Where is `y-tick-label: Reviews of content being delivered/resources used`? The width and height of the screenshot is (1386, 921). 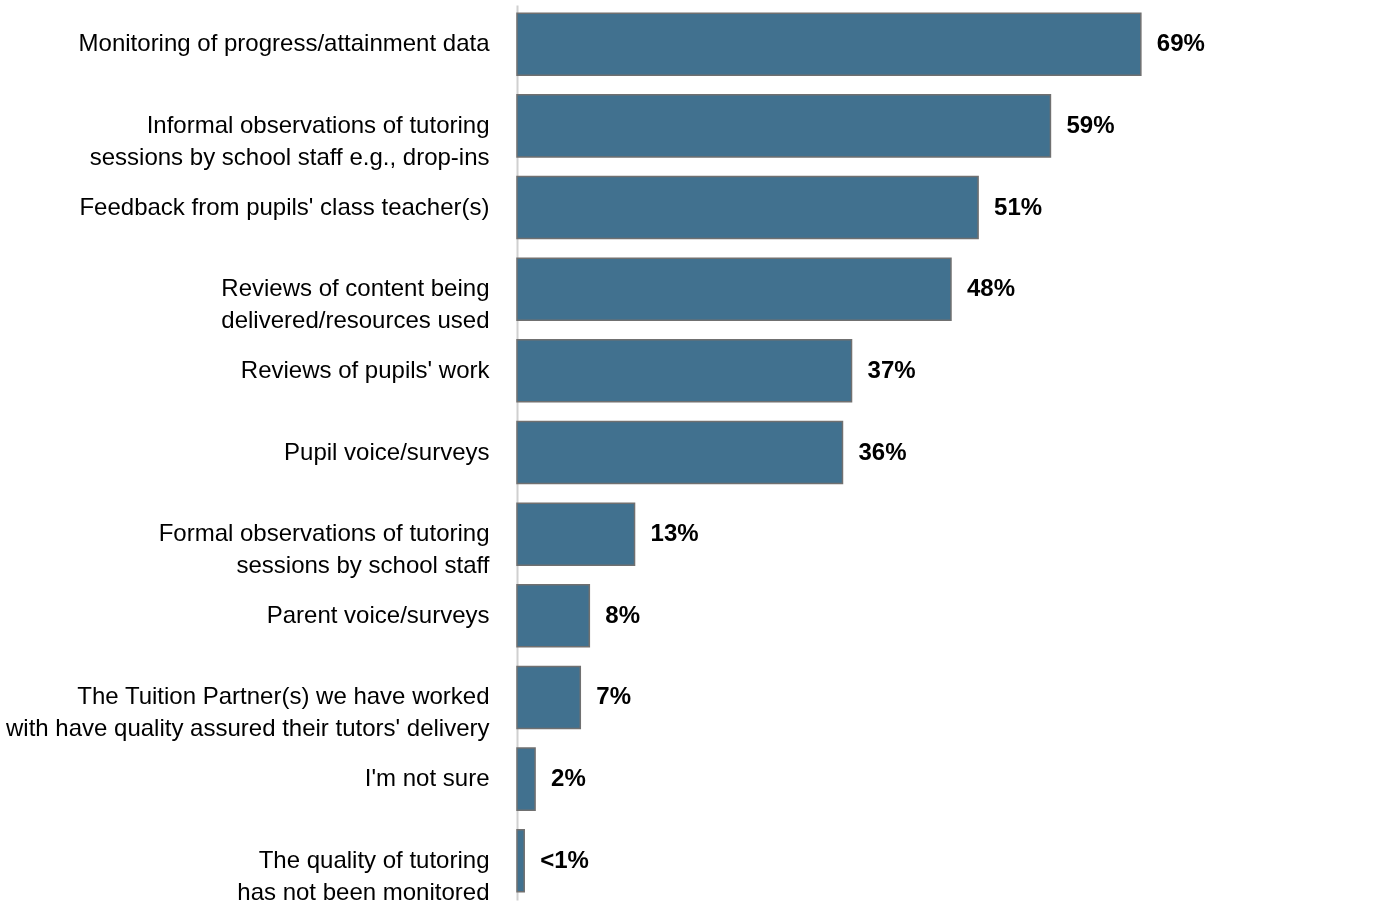
y-tick-label: Reviews of content being delivered/resources used is located at coordinates (355, 304).